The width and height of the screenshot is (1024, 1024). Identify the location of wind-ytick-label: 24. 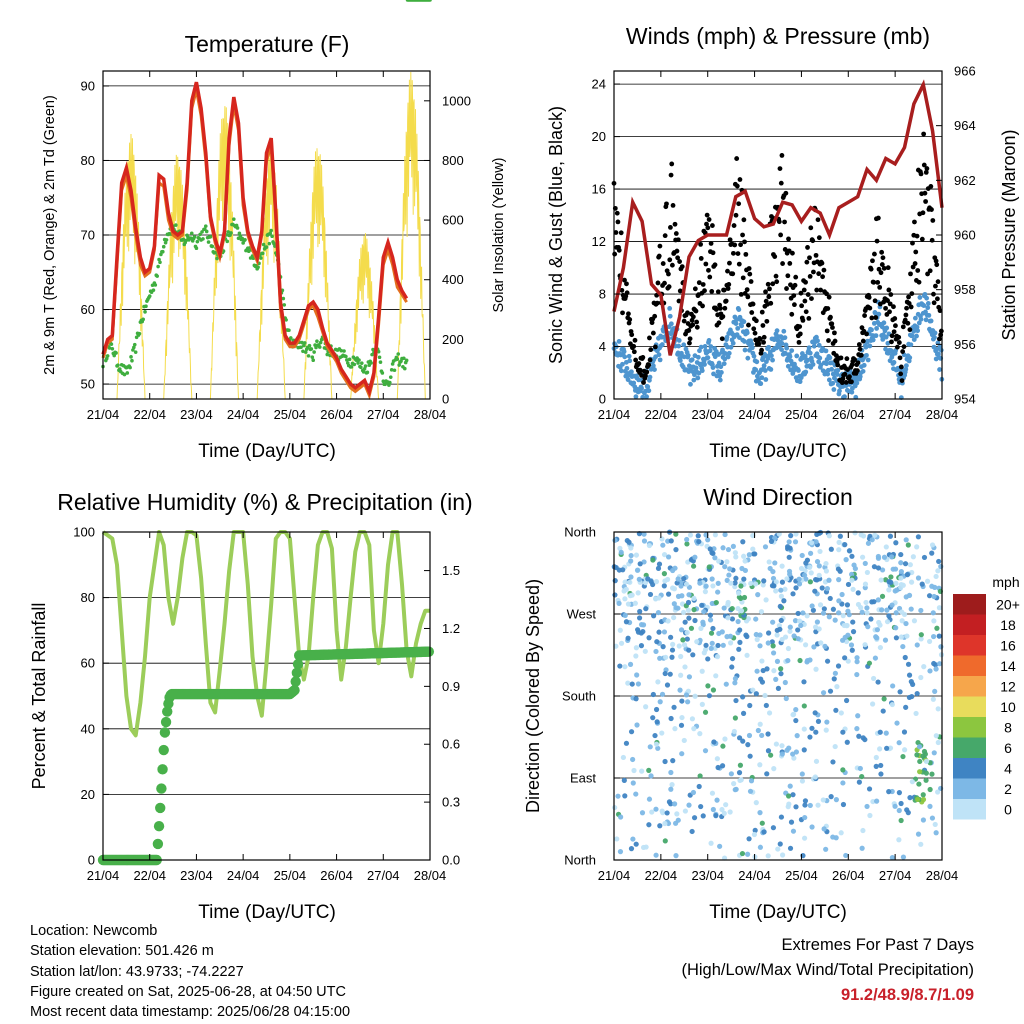
(599, 84).